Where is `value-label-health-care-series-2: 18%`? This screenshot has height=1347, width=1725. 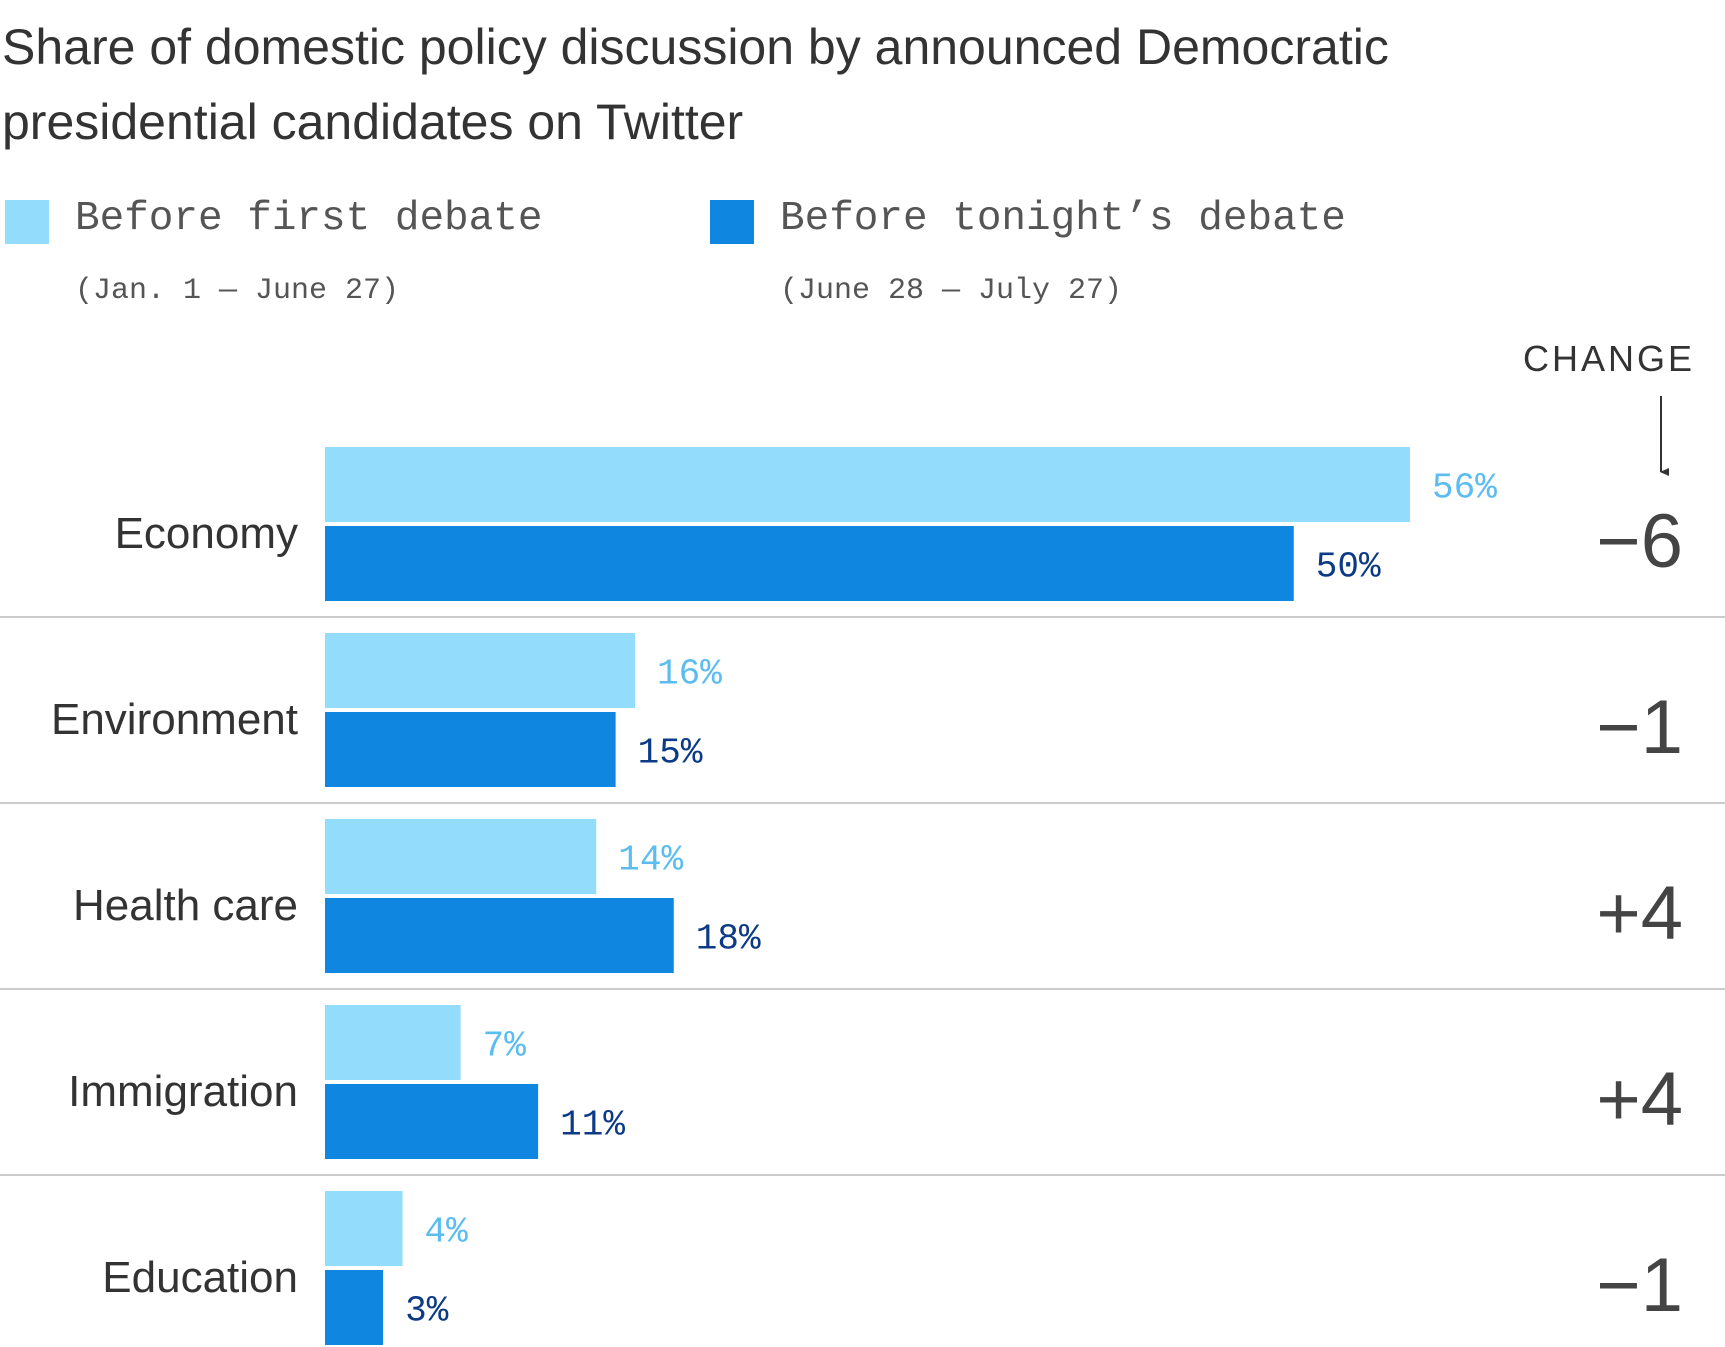
value-label-health-care-series-2: 18% is located at coordinates (728, 939).